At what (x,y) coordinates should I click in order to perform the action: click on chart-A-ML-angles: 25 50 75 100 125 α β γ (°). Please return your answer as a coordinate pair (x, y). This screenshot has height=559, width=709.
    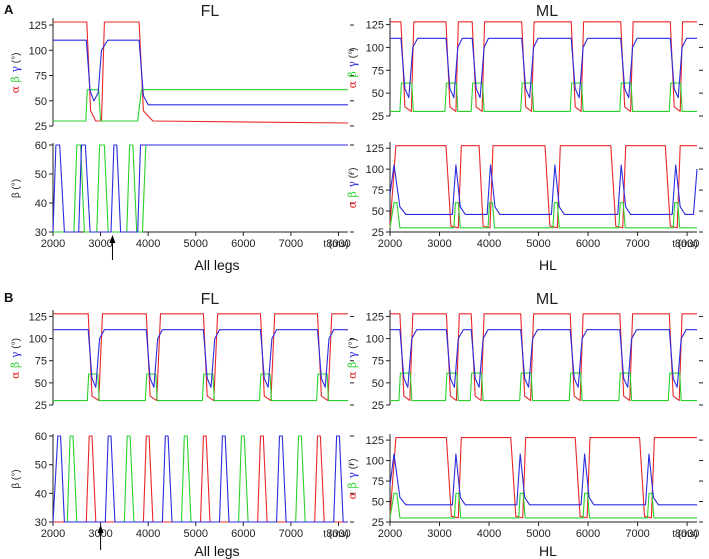
    Looking at the image, I should click on (524, 70).